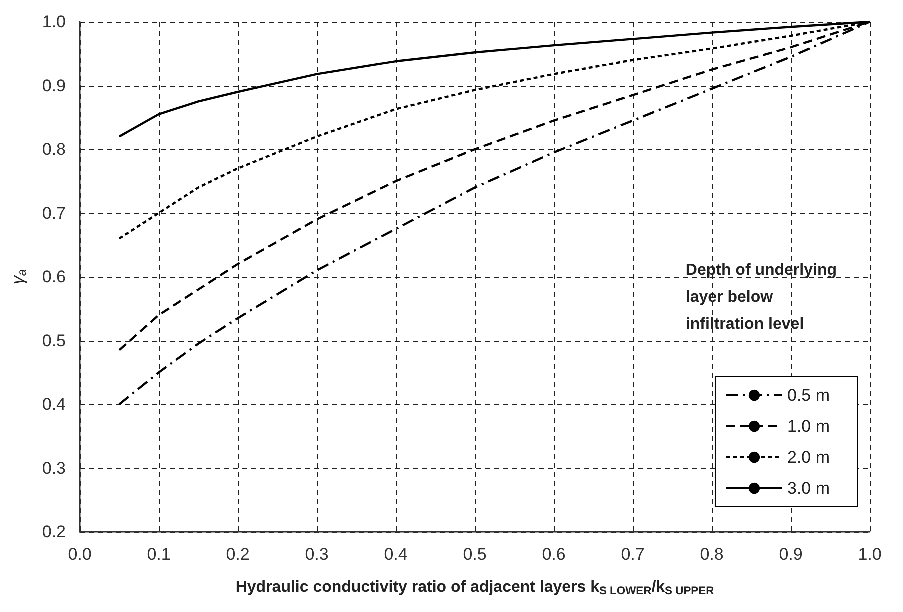 The image size is (903, 612). Describe the element at coordinates (808, 457) in the screenshot. I see `legend-label: 2.0 m` at that location.